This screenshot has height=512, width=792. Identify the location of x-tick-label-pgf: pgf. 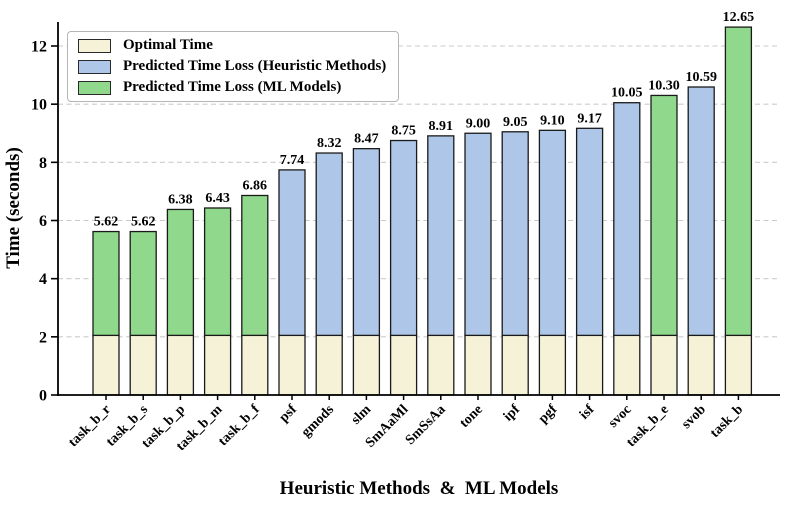
(548, 414).